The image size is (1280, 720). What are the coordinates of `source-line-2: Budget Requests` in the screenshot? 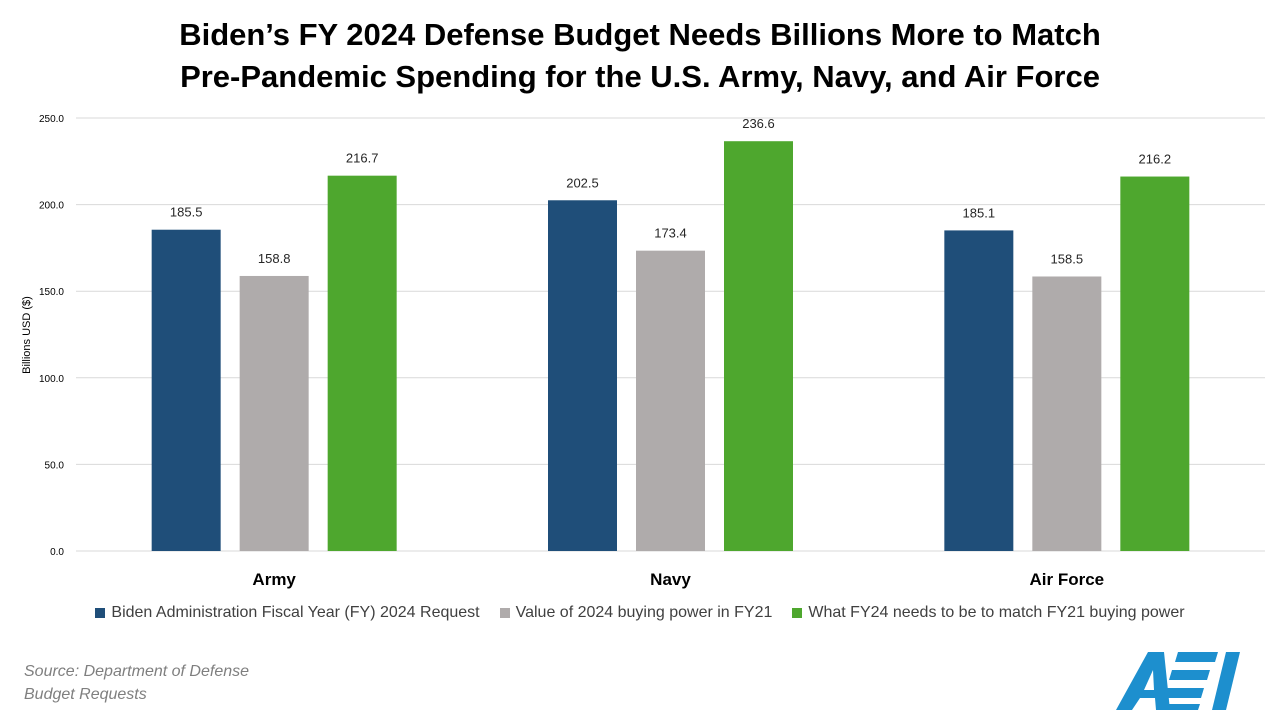 It's located at (85, 694).